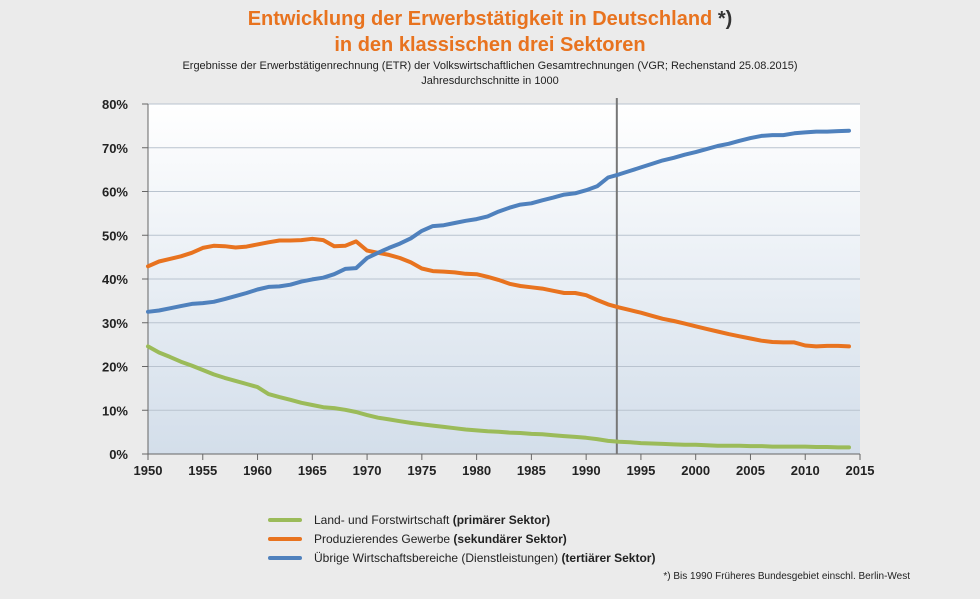 This screenshot has width=980, height=599. Describe the element at coordinates (750, 470) in the screenshot. I see `x-tick-label: 2005` at that location.